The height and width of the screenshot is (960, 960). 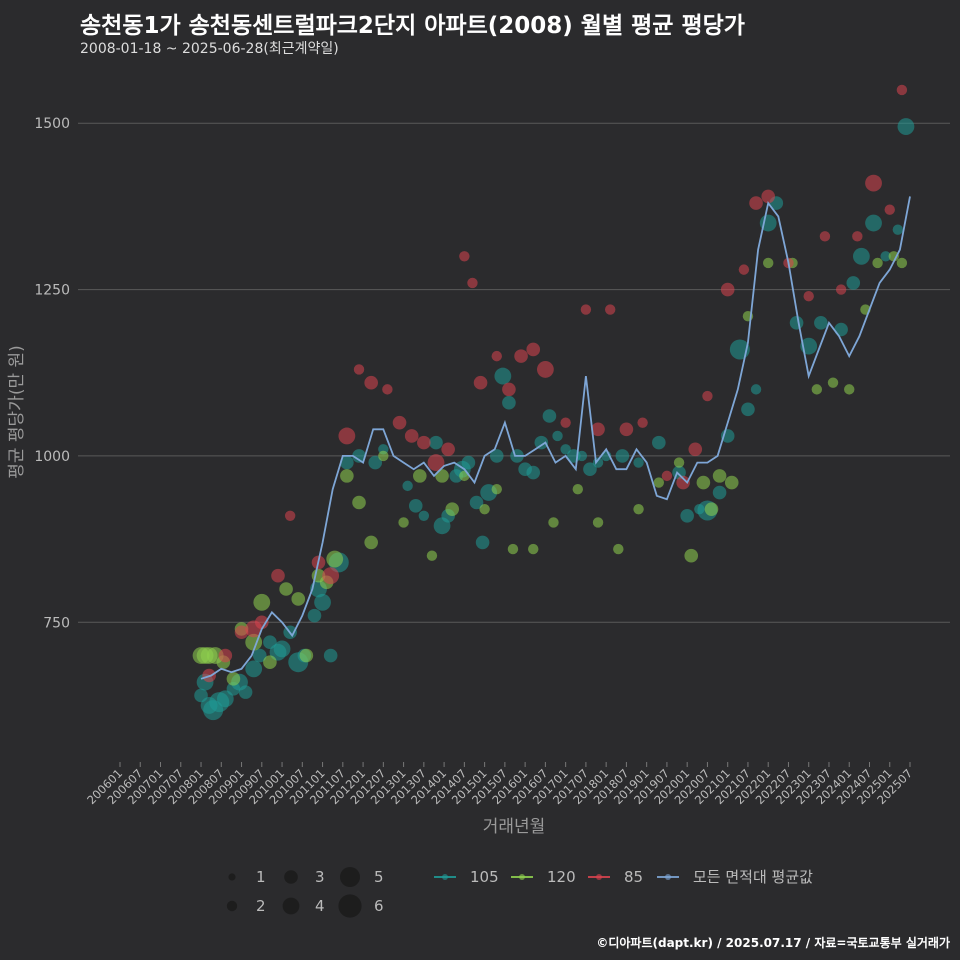 I want to click on size-legend-label: 2, so click(x=261, y=906).